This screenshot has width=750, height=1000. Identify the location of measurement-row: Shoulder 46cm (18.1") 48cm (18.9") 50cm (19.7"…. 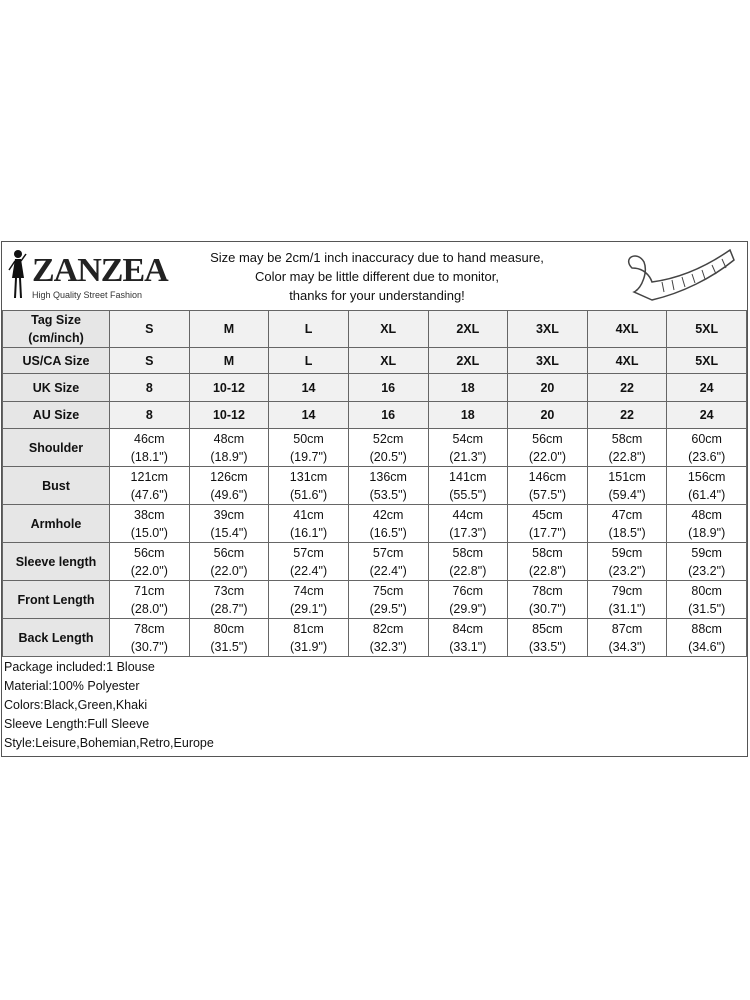
(374, 447).